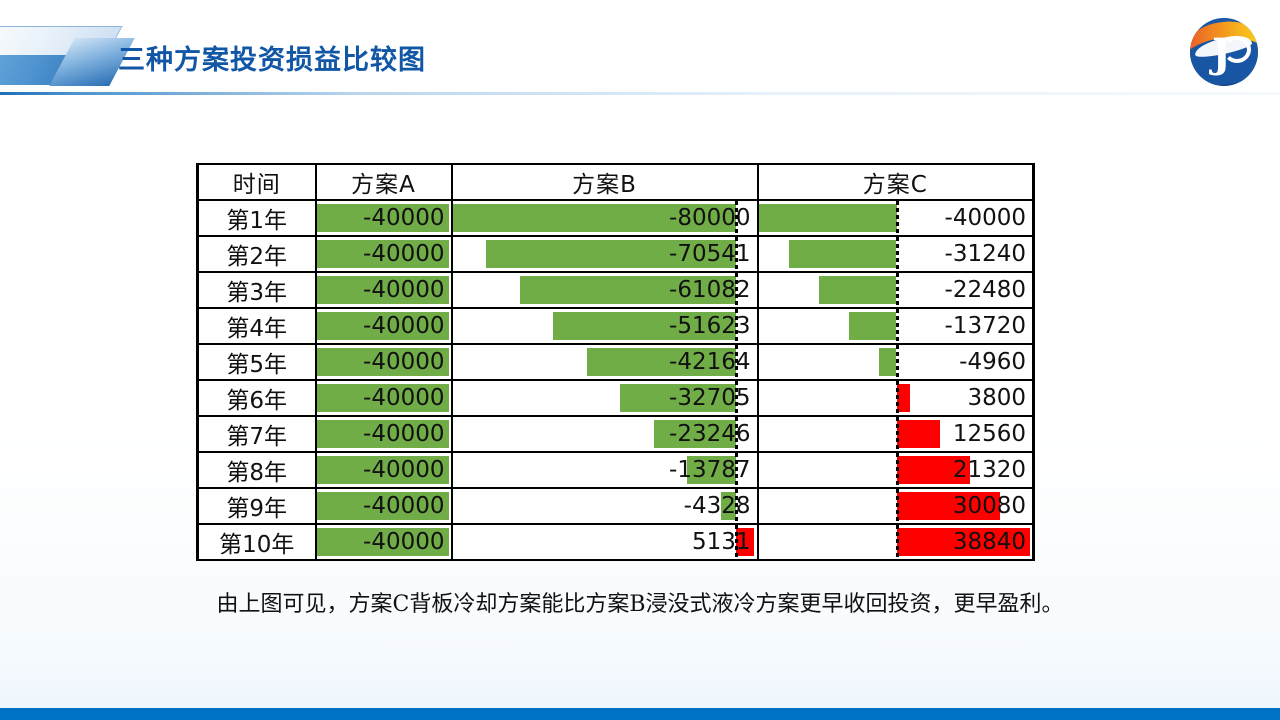  What do you see at coordinates (1237, 49) in the screenshot?
I see `logo-p-bowl` at bounding box center [1237, 49].